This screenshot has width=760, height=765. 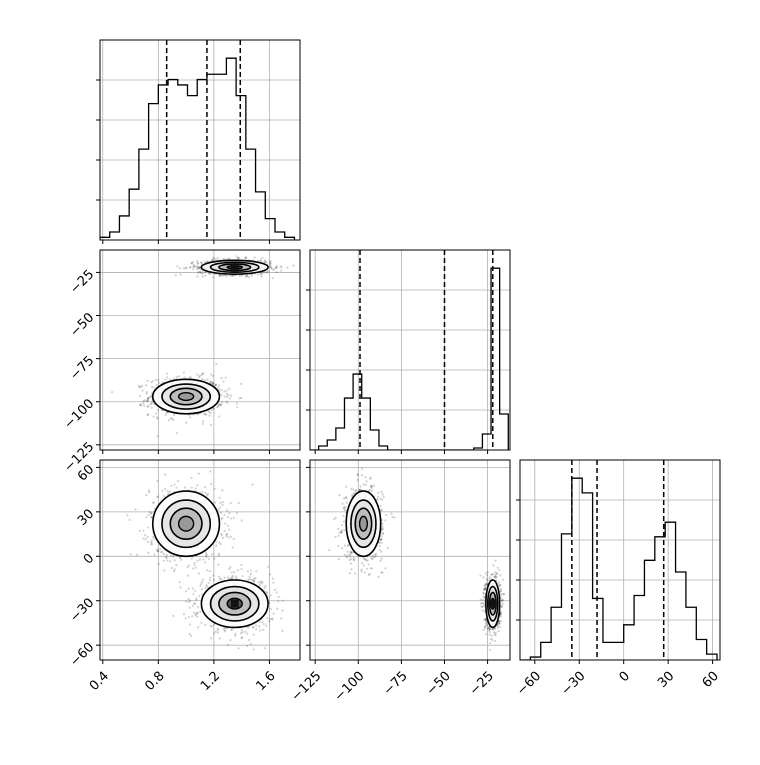 What do you see at coordinates (409, 359) in the screenshot?
I see `histogram-p1` at bounding box center [409, 359].